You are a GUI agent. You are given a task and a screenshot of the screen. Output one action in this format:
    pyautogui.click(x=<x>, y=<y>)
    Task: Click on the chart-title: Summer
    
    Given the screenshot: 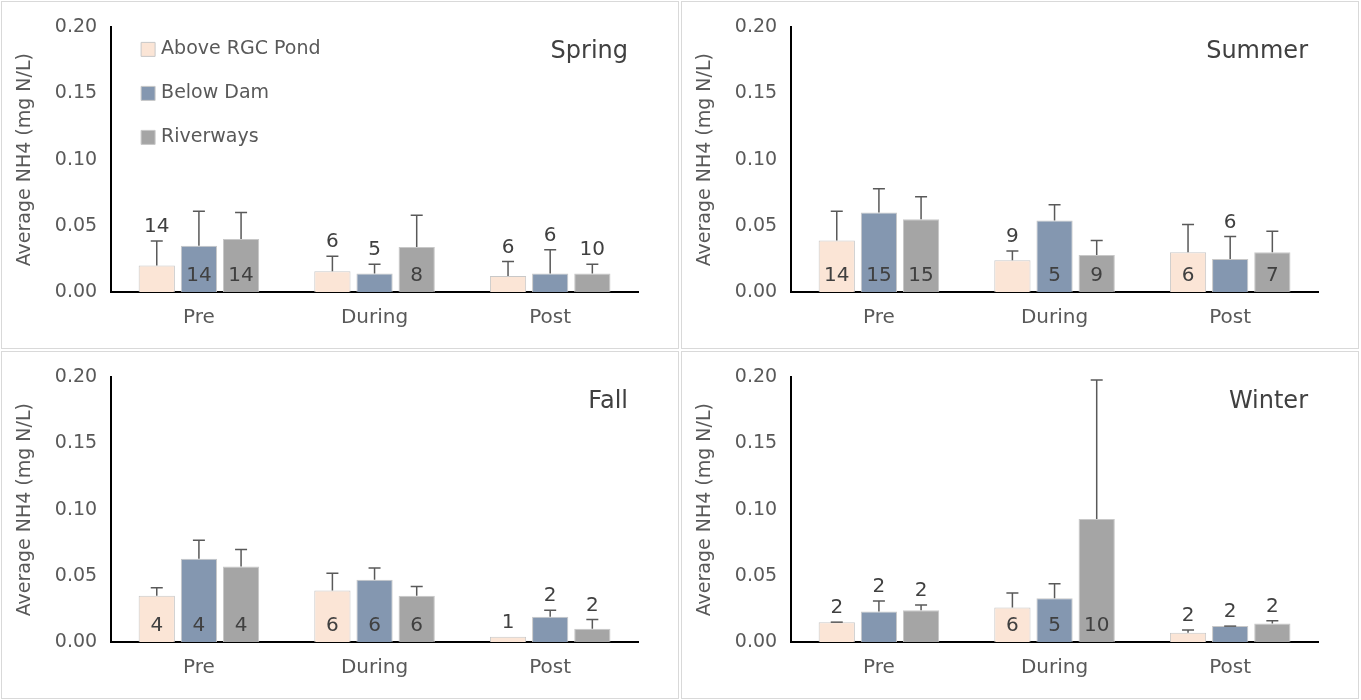 What is the action you would take?
    pyautogui.click(x=1257, y=49)
    